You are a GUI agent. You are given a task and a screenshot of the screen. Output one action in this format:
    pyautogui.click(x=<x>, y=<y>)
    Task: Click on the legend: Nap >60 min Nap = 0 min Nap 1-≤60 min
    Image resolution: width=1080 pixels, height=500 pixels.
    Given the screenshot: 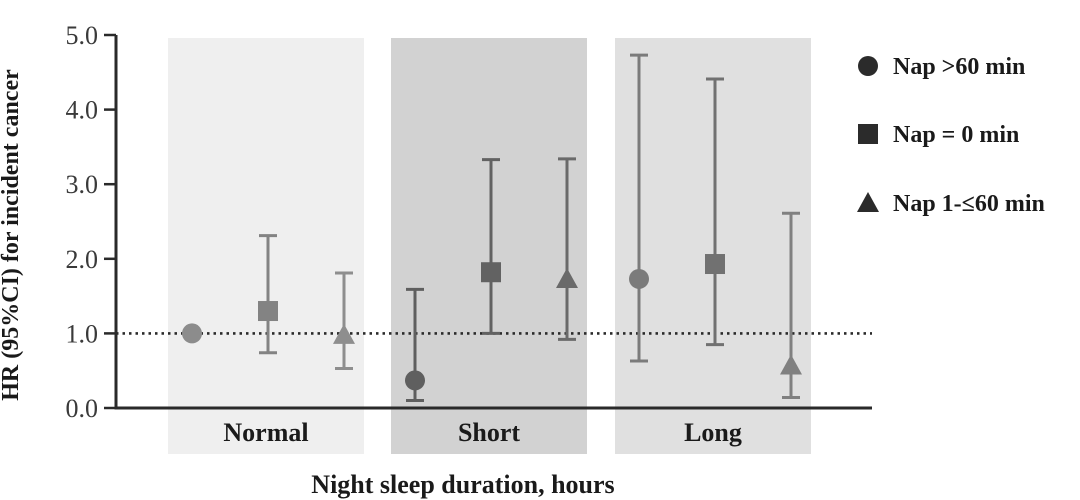 What is the action you would take?
    pyautogui.click(x=951, y=135)
    